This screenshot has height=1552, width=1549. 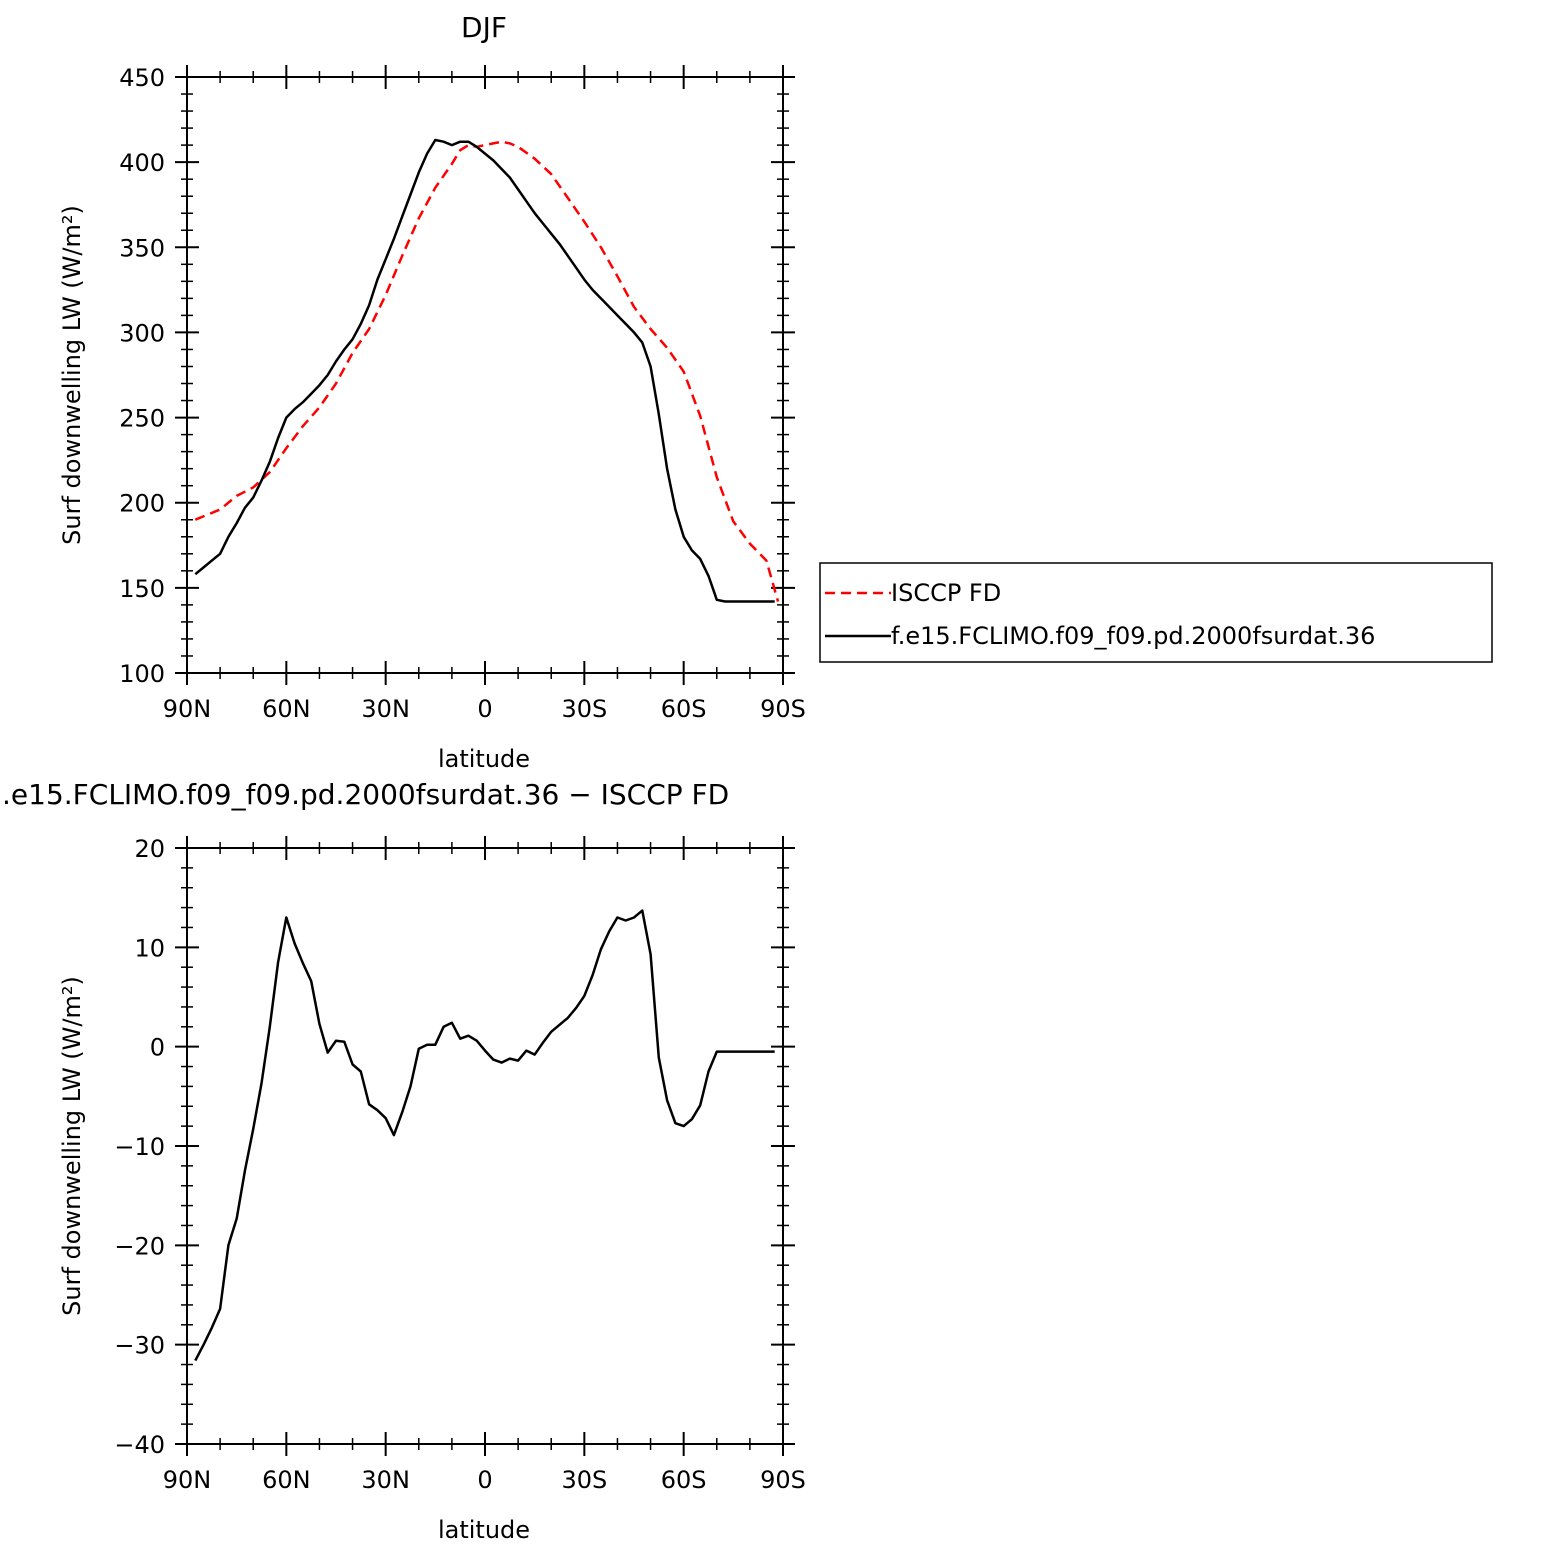 I want to click on y-tick-label: 150, so click(x=142, y=589).